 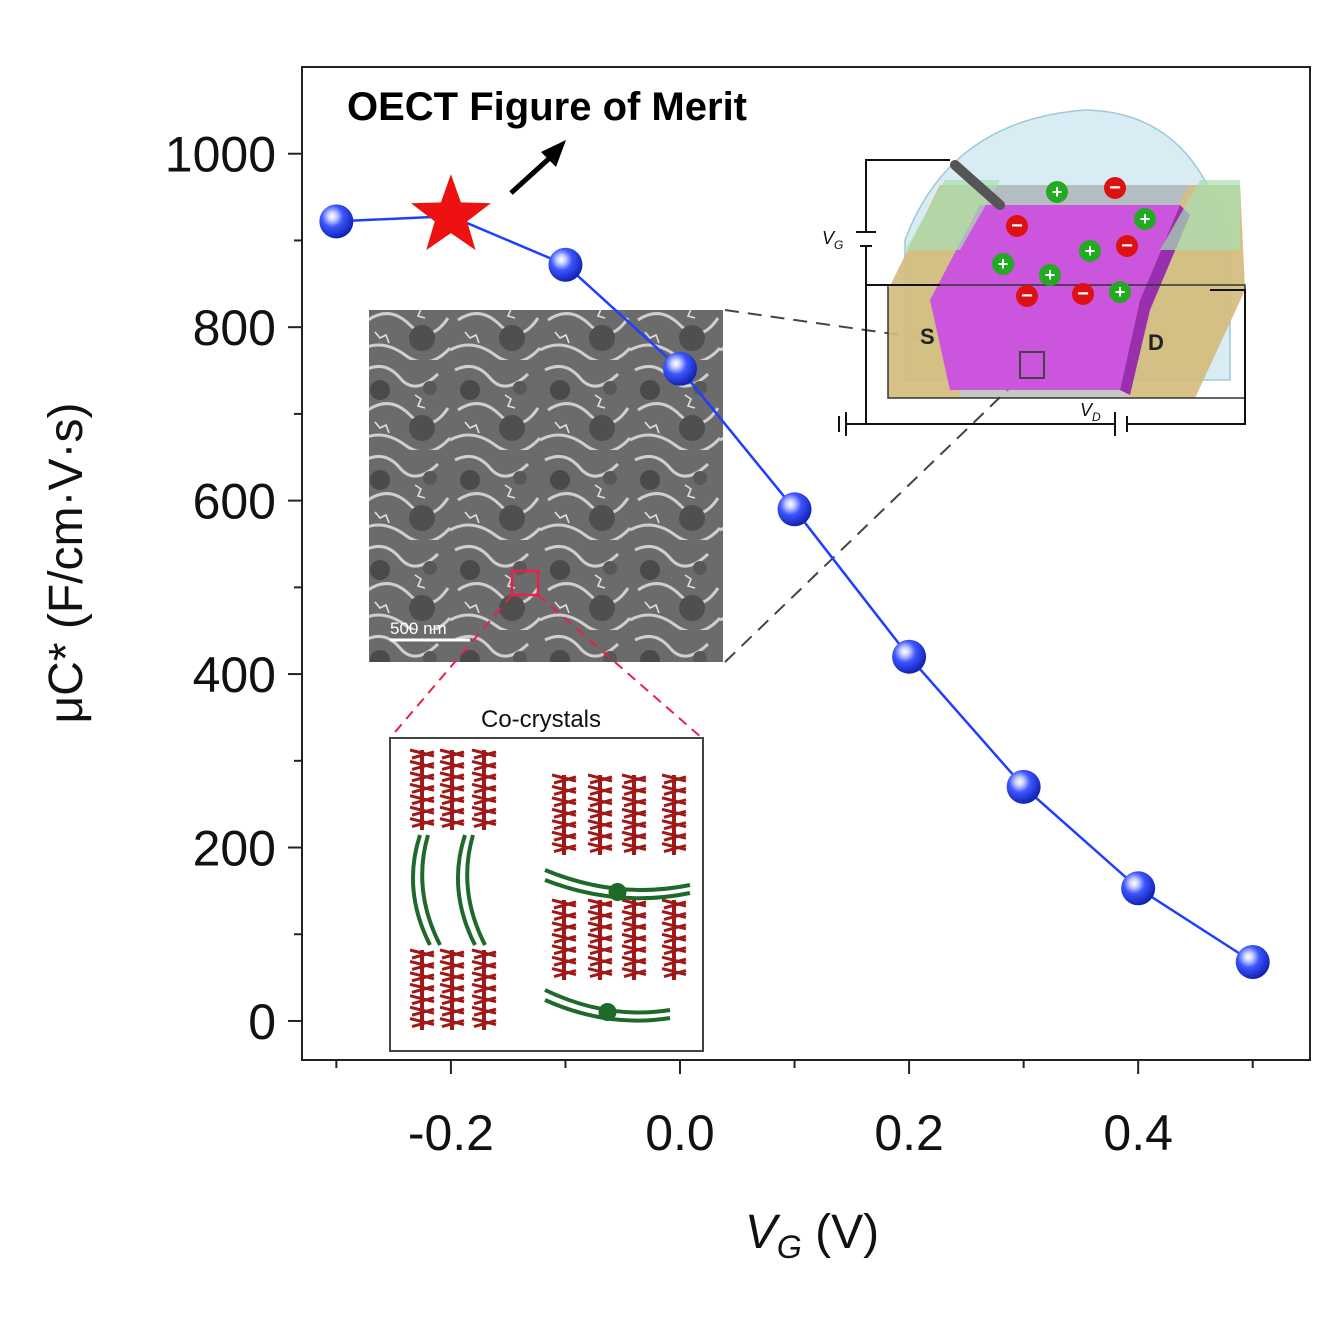 I want to click on channel-zoom-box, so click(x=1032, y=365).